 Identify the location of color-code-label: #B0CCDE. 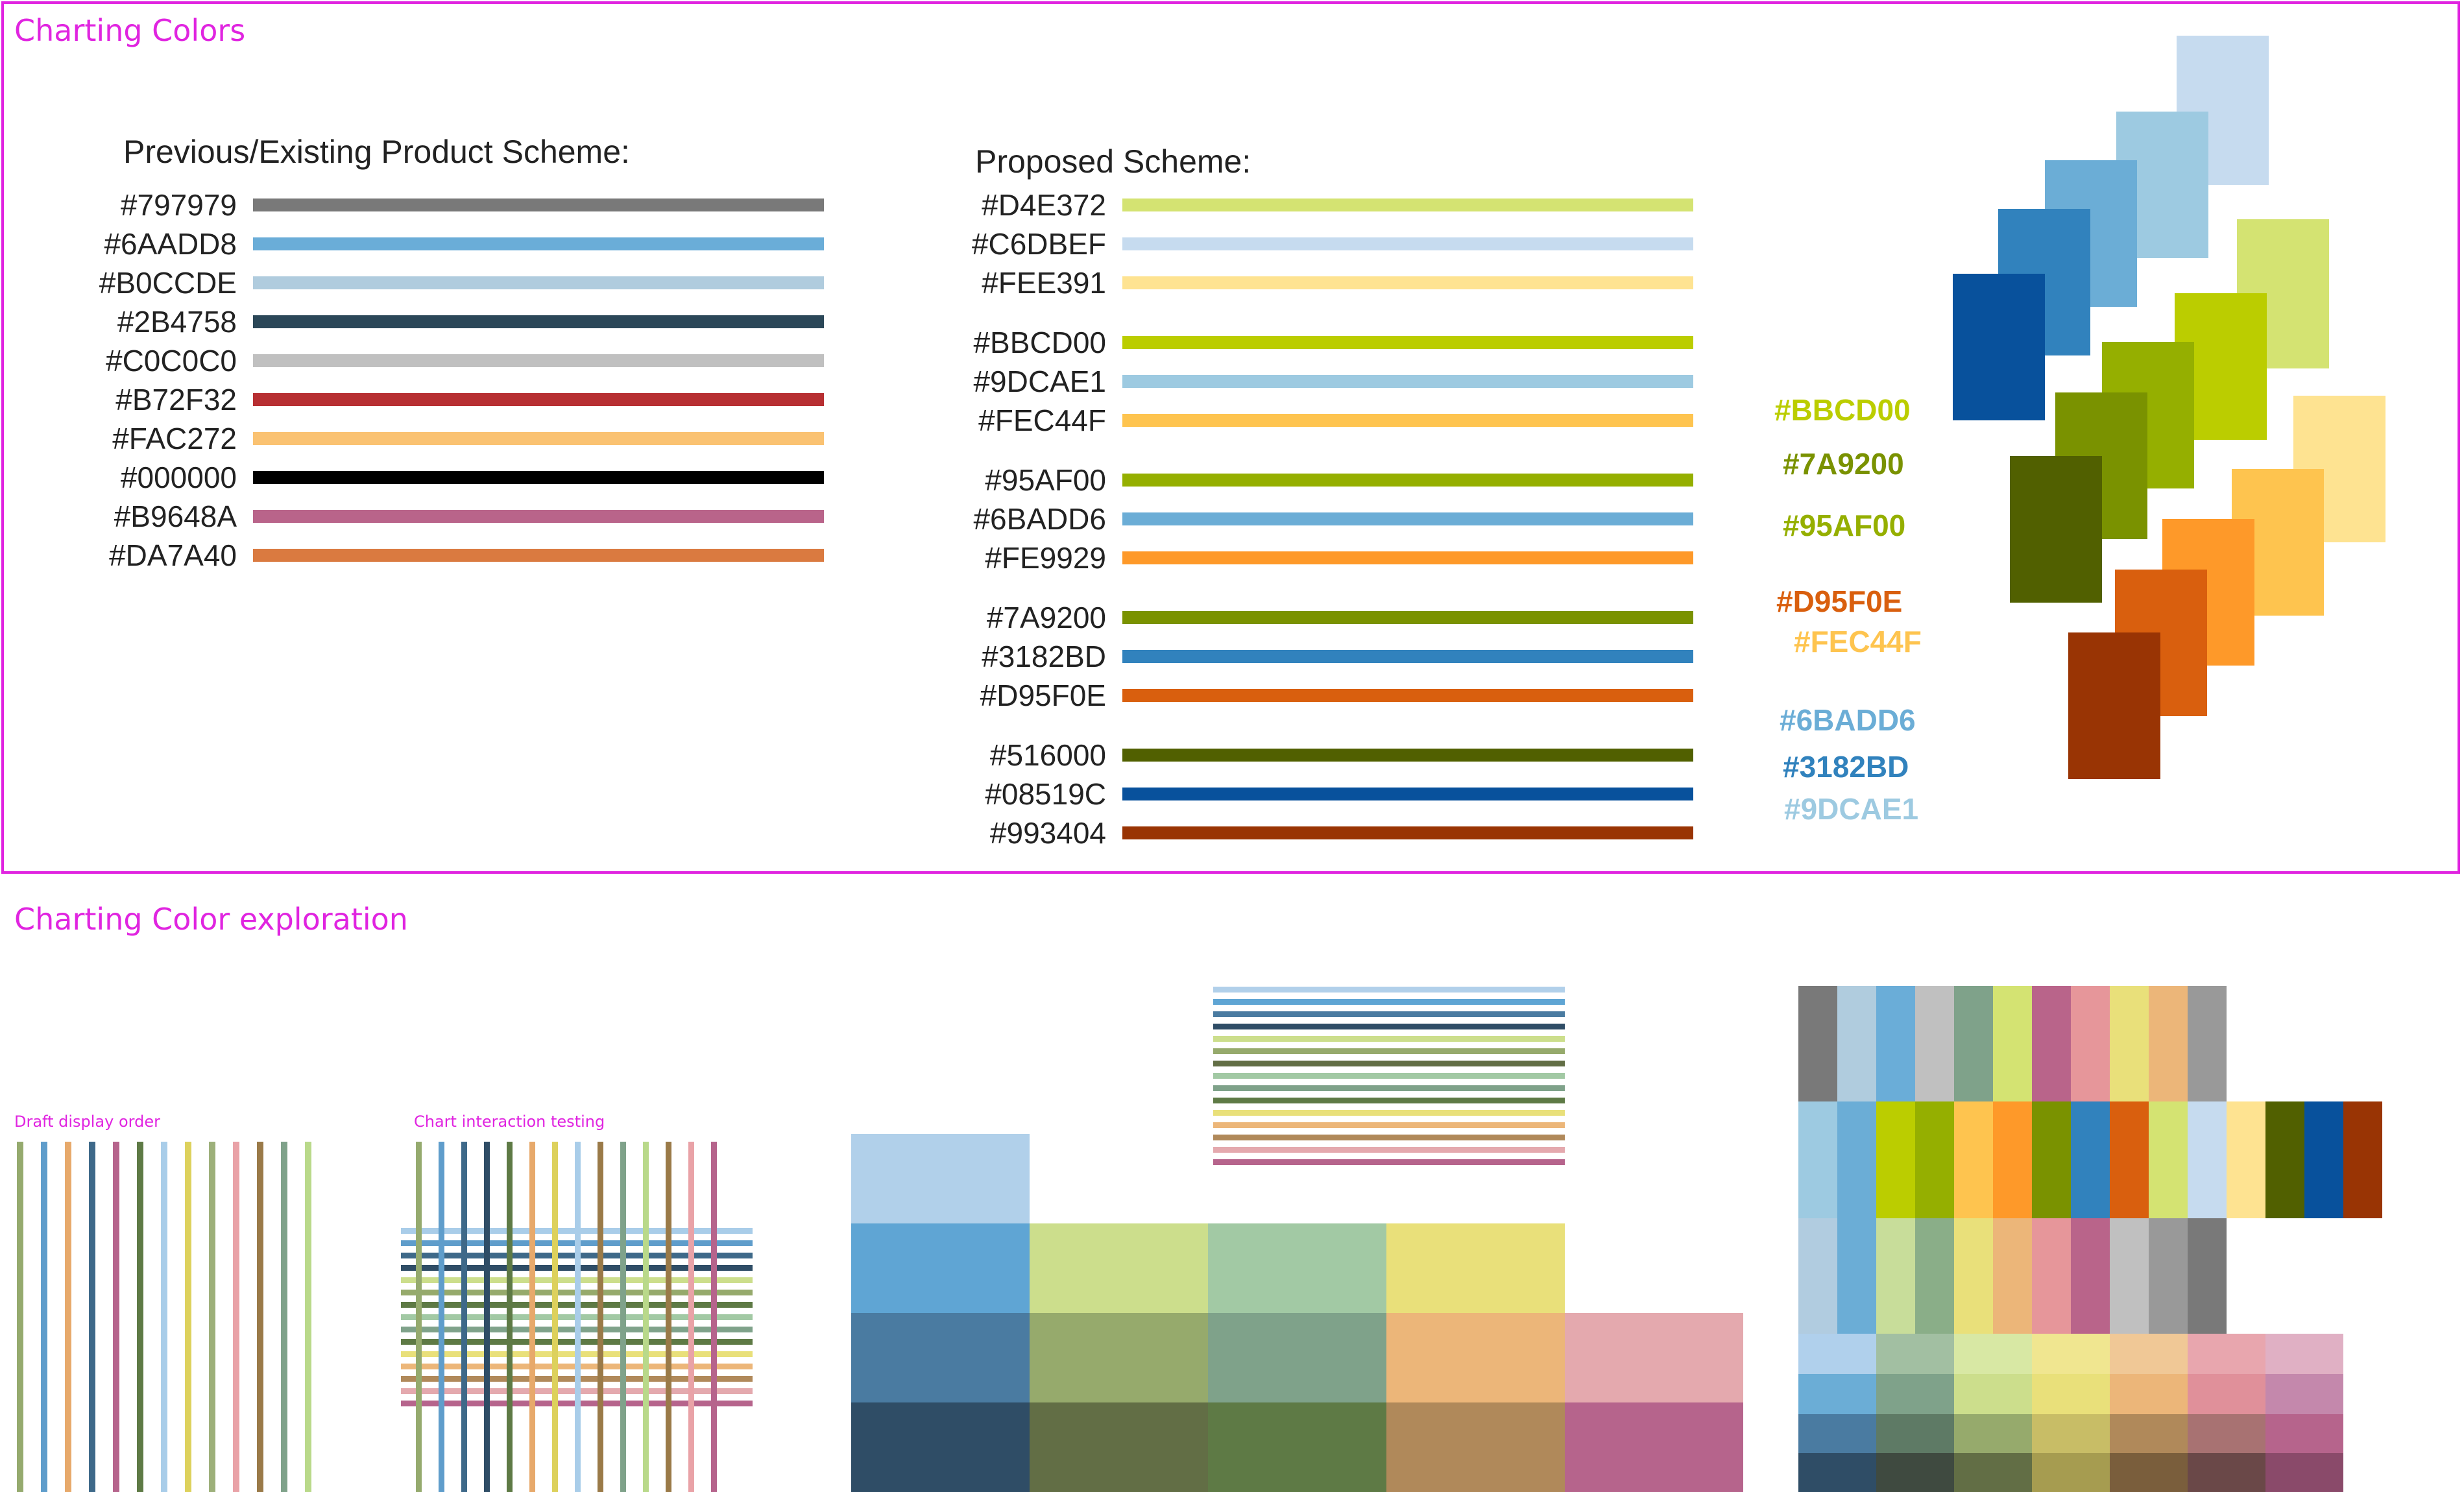
(168, 283).